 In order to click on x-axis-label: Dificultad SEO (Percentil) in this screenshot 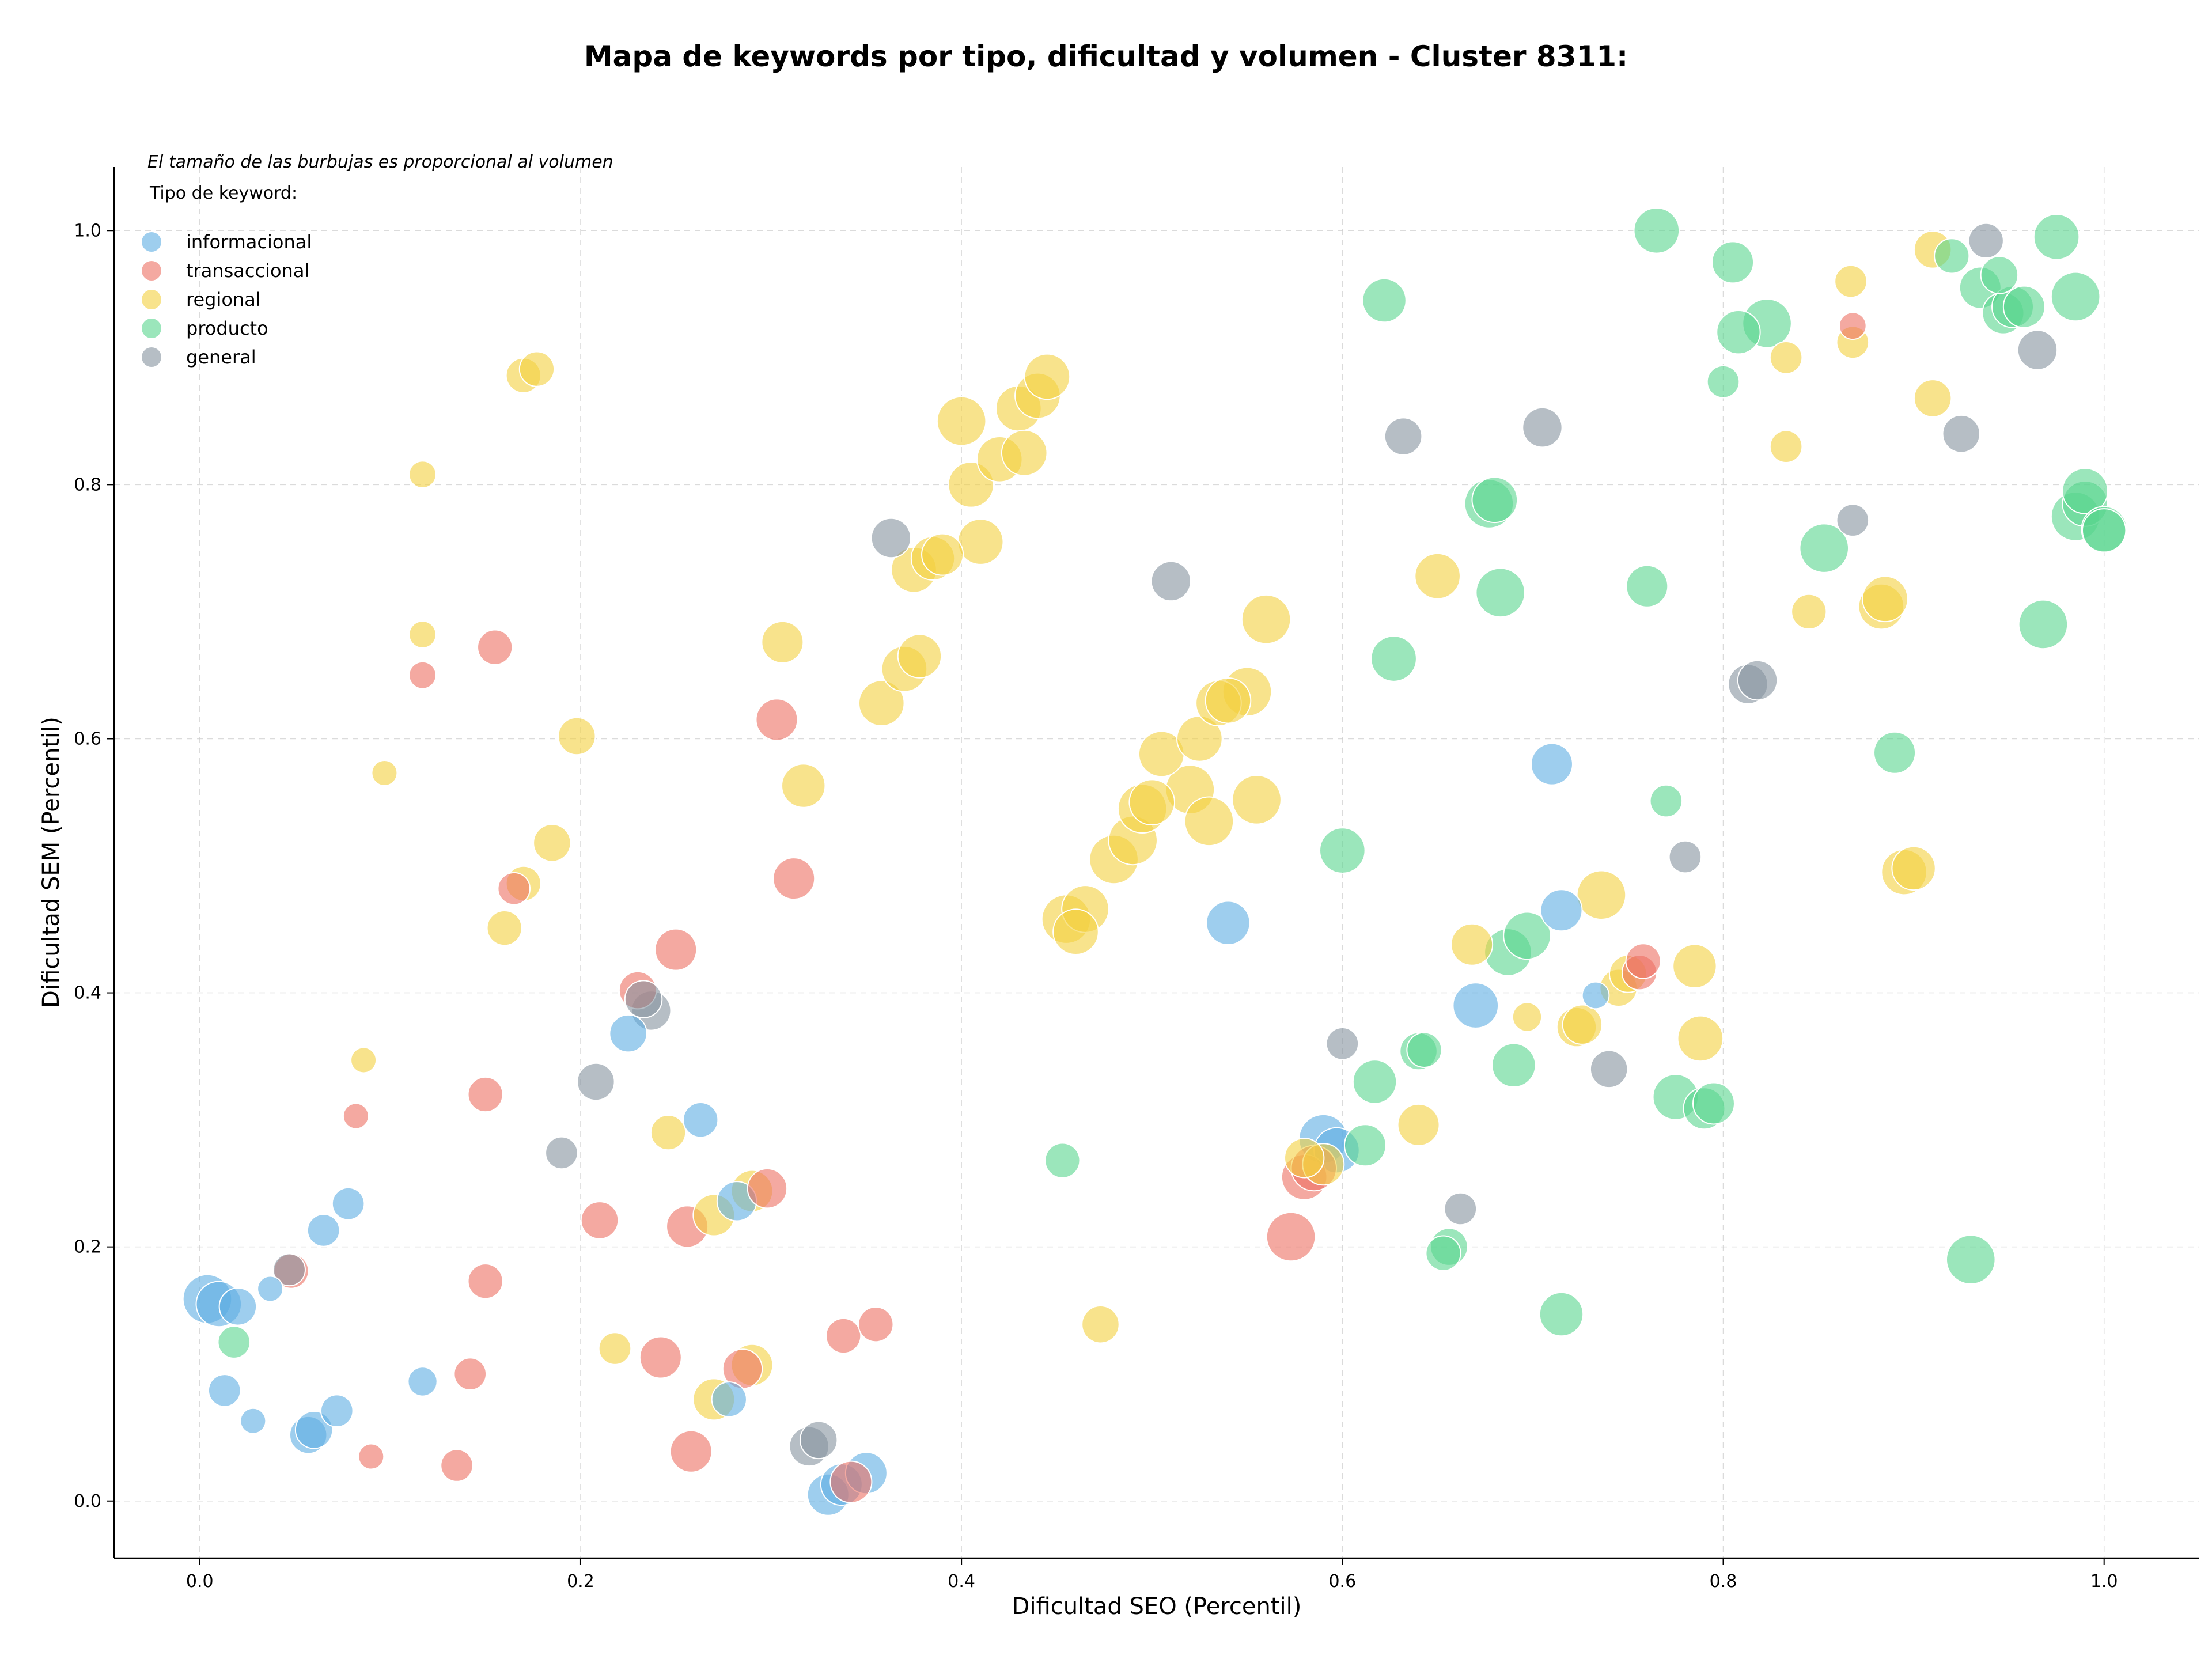, I will do `click(1157, 1606)`.